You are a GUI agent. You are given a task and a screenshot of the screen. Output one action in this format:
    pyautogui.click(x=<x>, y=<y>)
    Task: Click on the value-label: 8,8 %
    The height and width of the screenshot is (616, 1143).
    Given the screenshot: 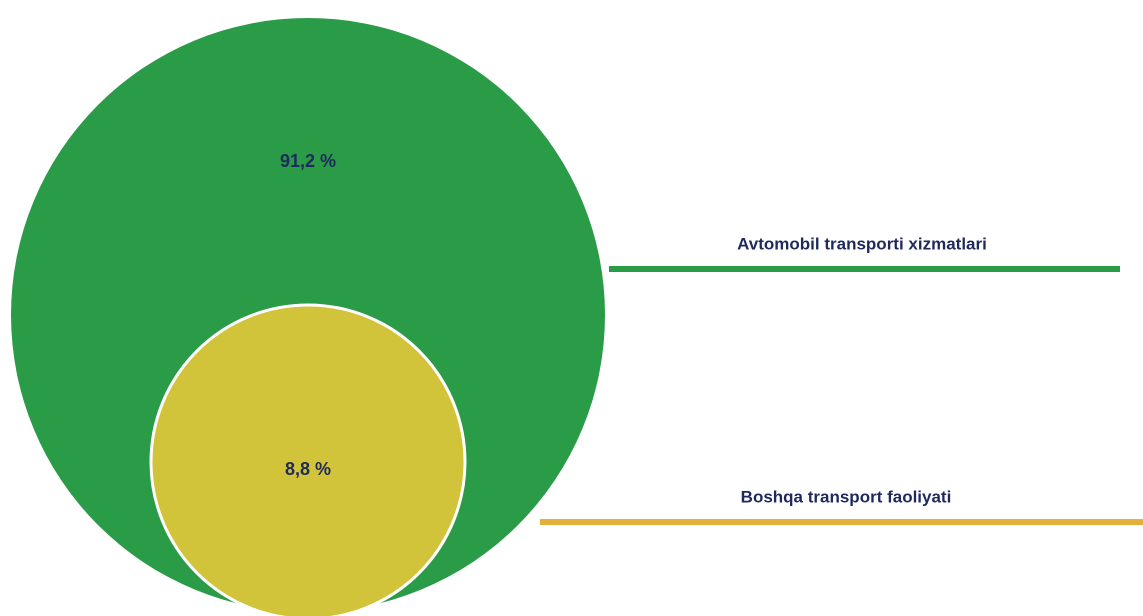 What is the action you would take?
    pyautogui.click(x=308, y=469)
    